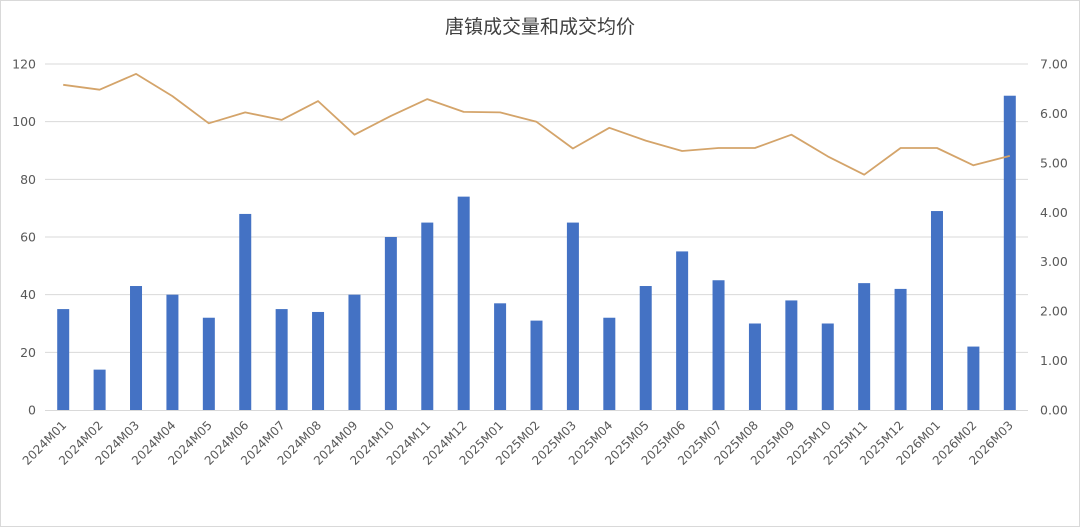  What do you see at coordinates (28, 352) in the screenshot?
I see `left-tick-label: 20` at bounding box center [28, 352].